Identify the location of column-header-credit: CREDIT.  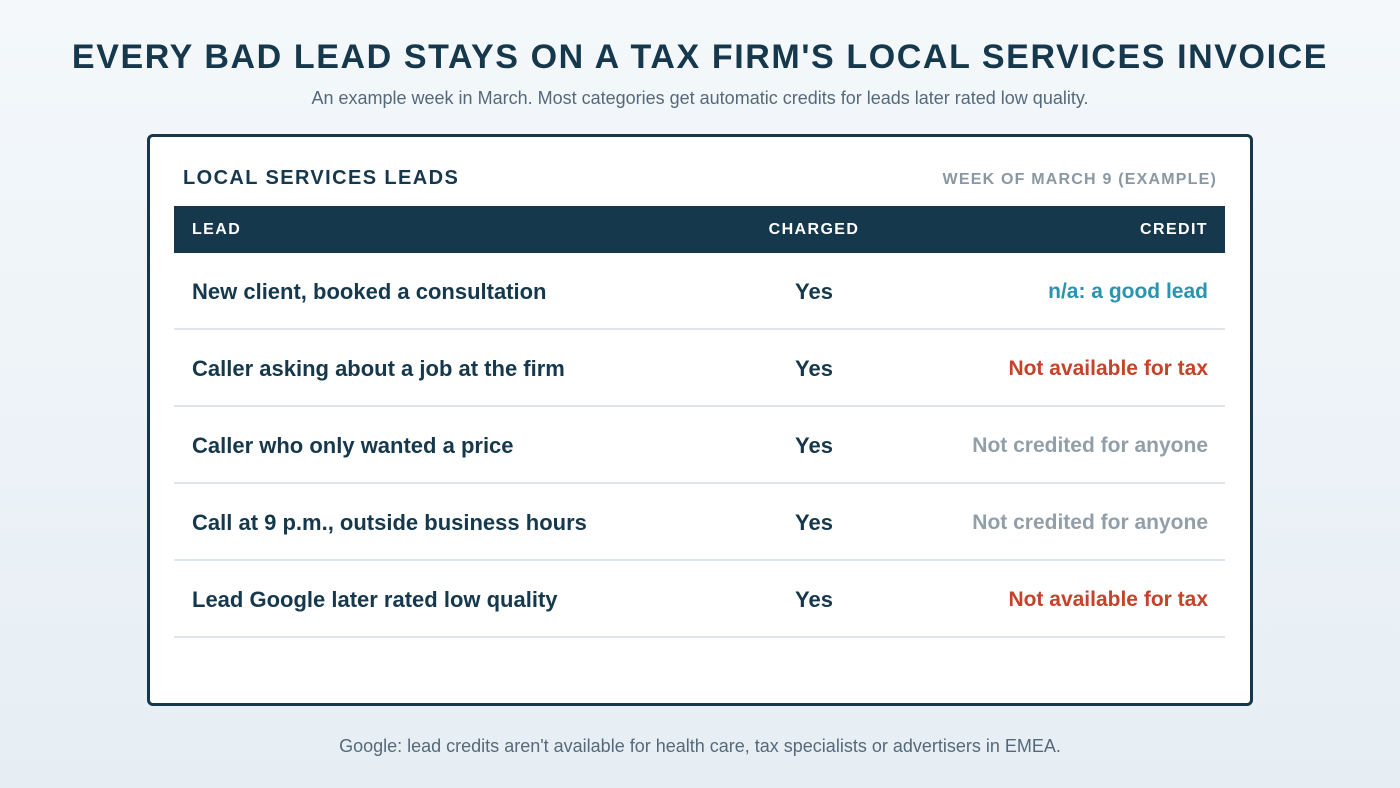
(1174, 229).